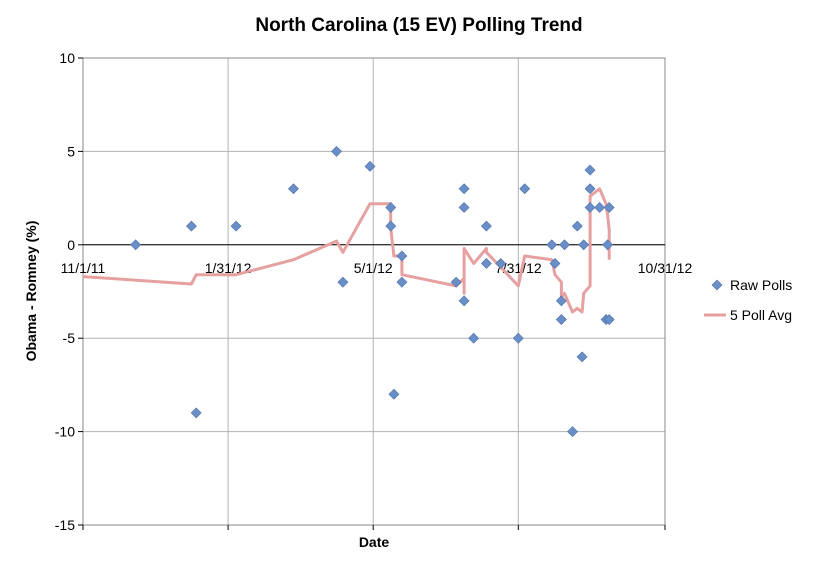  I want to click on legend-marker-raw-polls, so click(717, 285).